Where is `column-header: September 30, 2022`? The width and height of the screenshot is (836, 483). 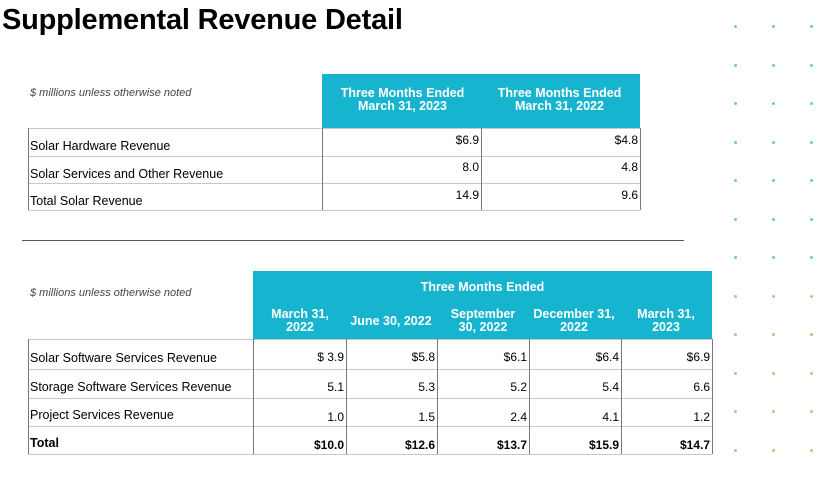
column-header: September 30, 2022 is located at coordinates (483, 320).